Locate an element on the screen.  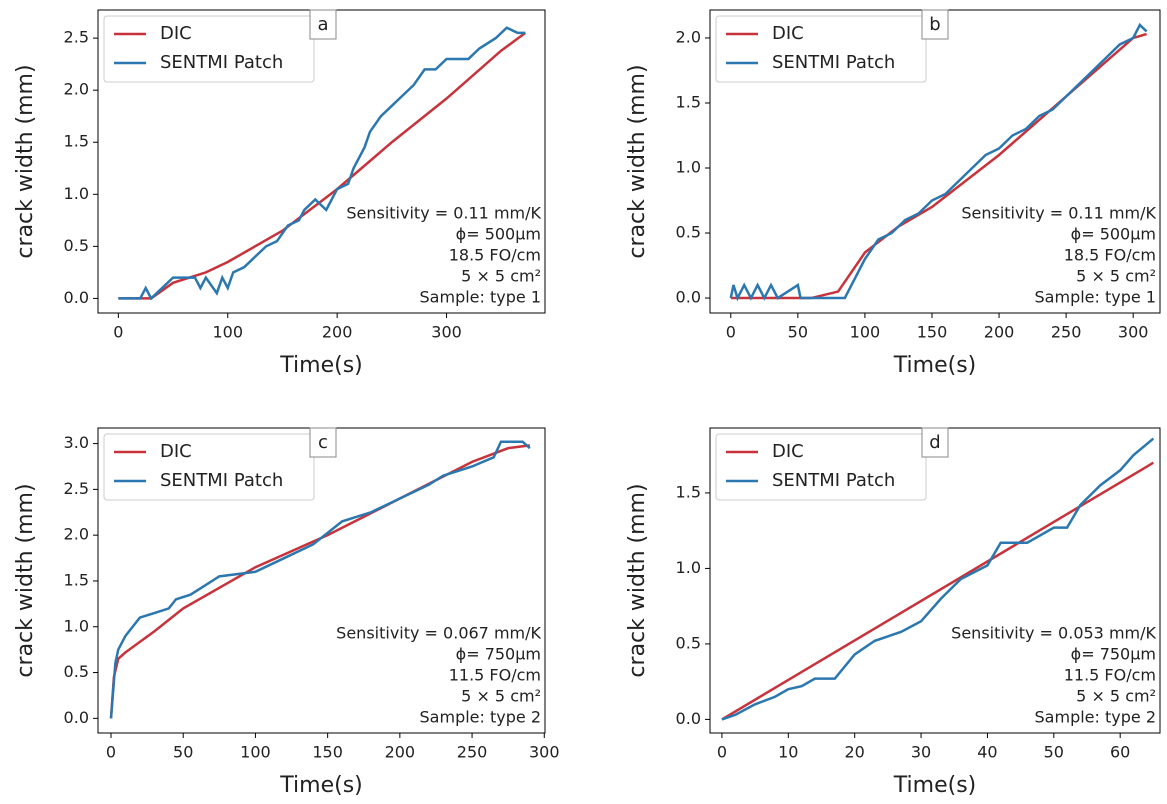
panel-label: c is located at coordinates (323, 442).